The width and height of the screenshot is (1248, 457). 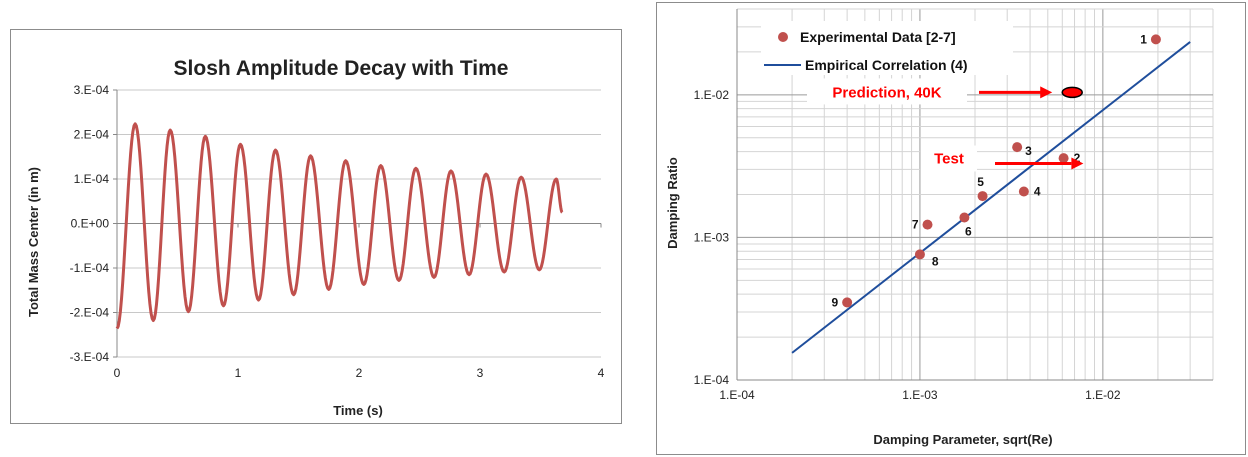 What do you see at coordinates (92, 179) in the screenshot?
I see `left-y-tick-label: 1.E-04` at bounding box center [92, 179].